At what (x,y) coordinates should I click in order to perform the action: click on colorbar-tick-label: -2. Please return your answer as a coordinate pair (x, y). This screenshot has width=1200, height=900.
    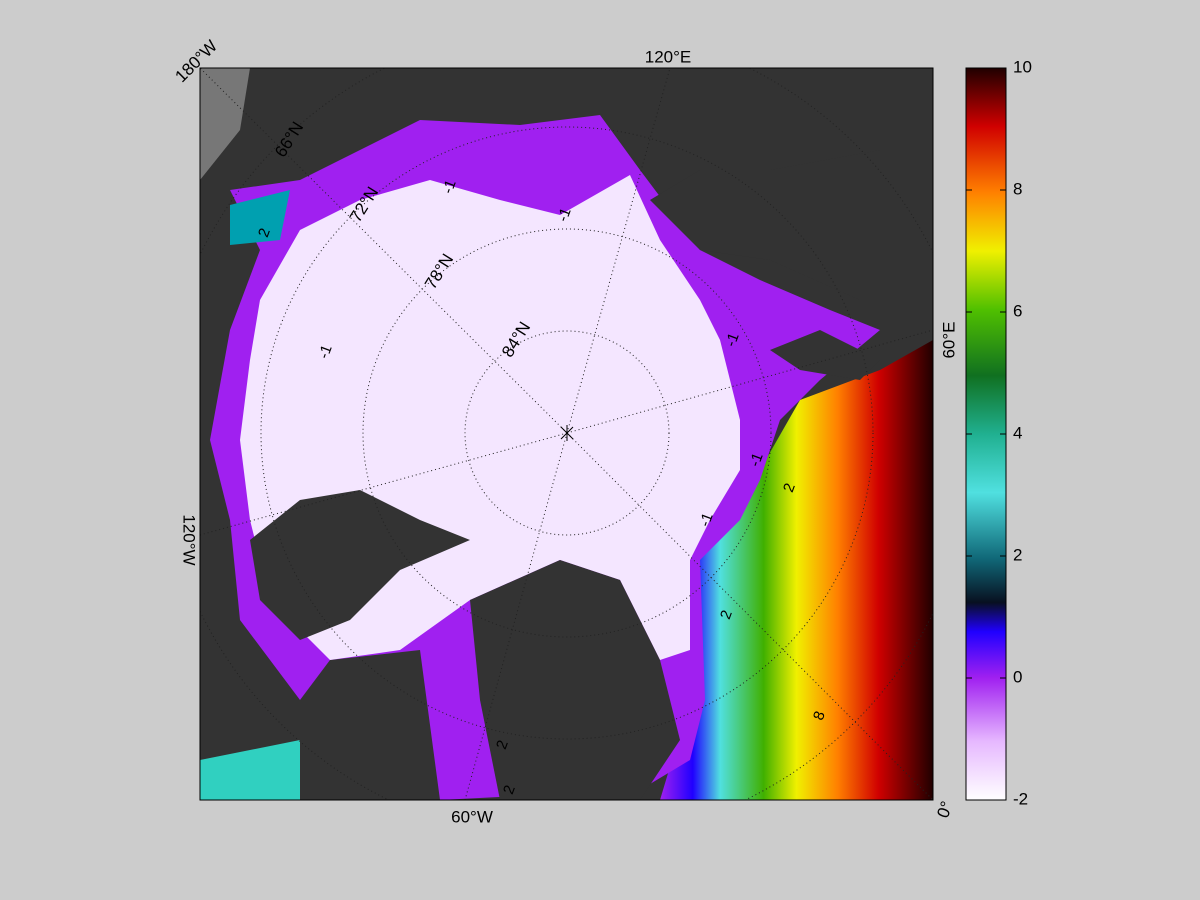
    Looking at the image, I should click on (1020, 798).